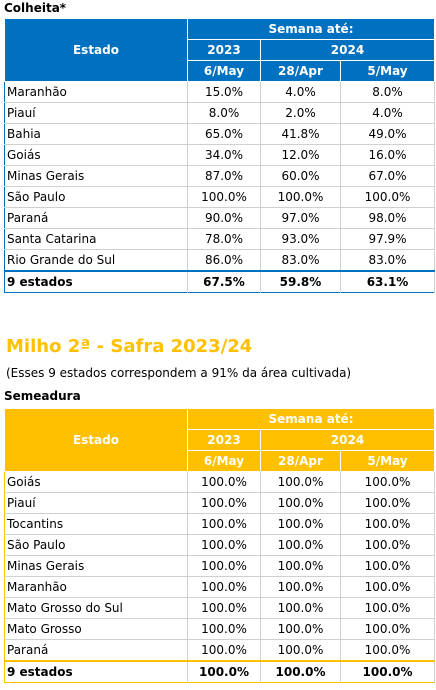 The height and width of the screenshot is (690, 436). Describe the element at coordinates (224, 134) in the screenshot. I see `row-value: 65.0%` at that location.